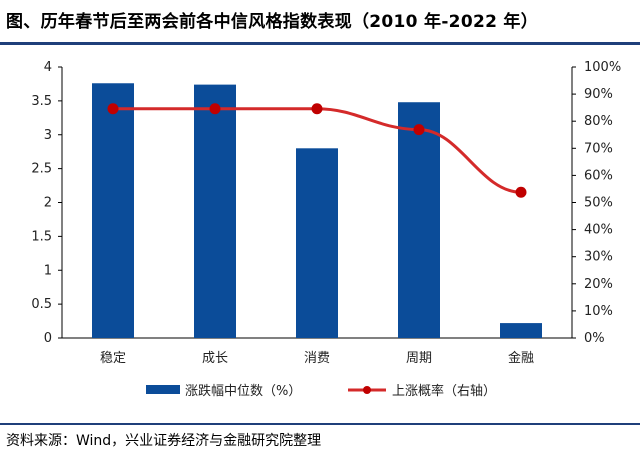  Describe the element at coordinates (598, 257) in the screenshot. I see `y-right-tick-label: 30%` at that location.